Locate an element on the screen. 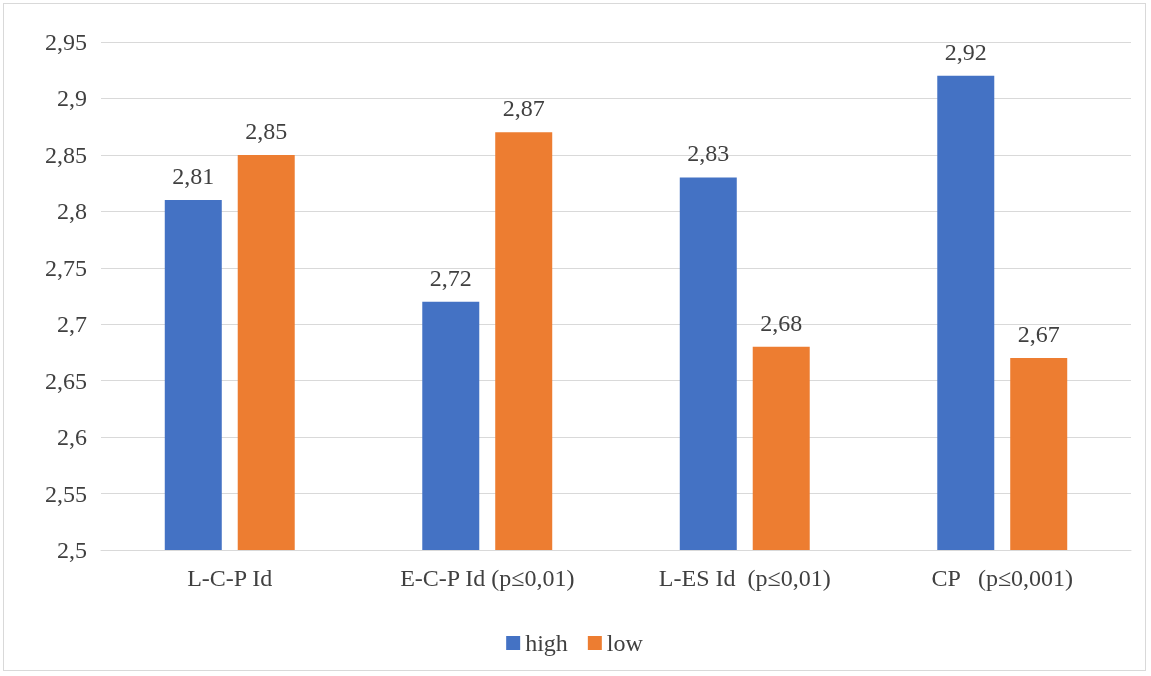 This screenshot has height=676, width=1151. y-tick-label: 2,9 is located at coordinates (72, 98).